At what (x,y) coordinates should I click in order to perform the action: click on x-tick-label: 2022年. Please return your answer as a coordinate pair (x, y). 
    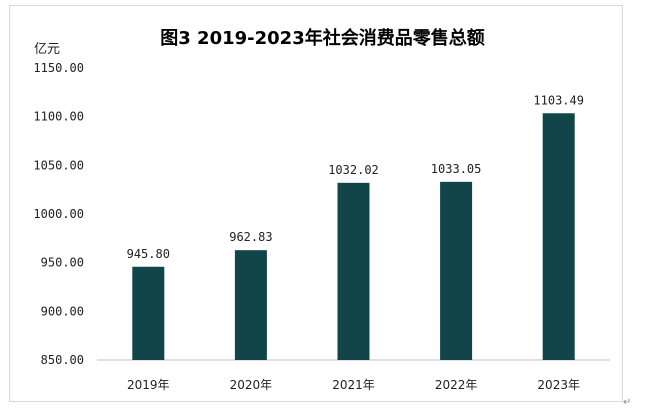
    Looking at the image, I should click on (456, 385).